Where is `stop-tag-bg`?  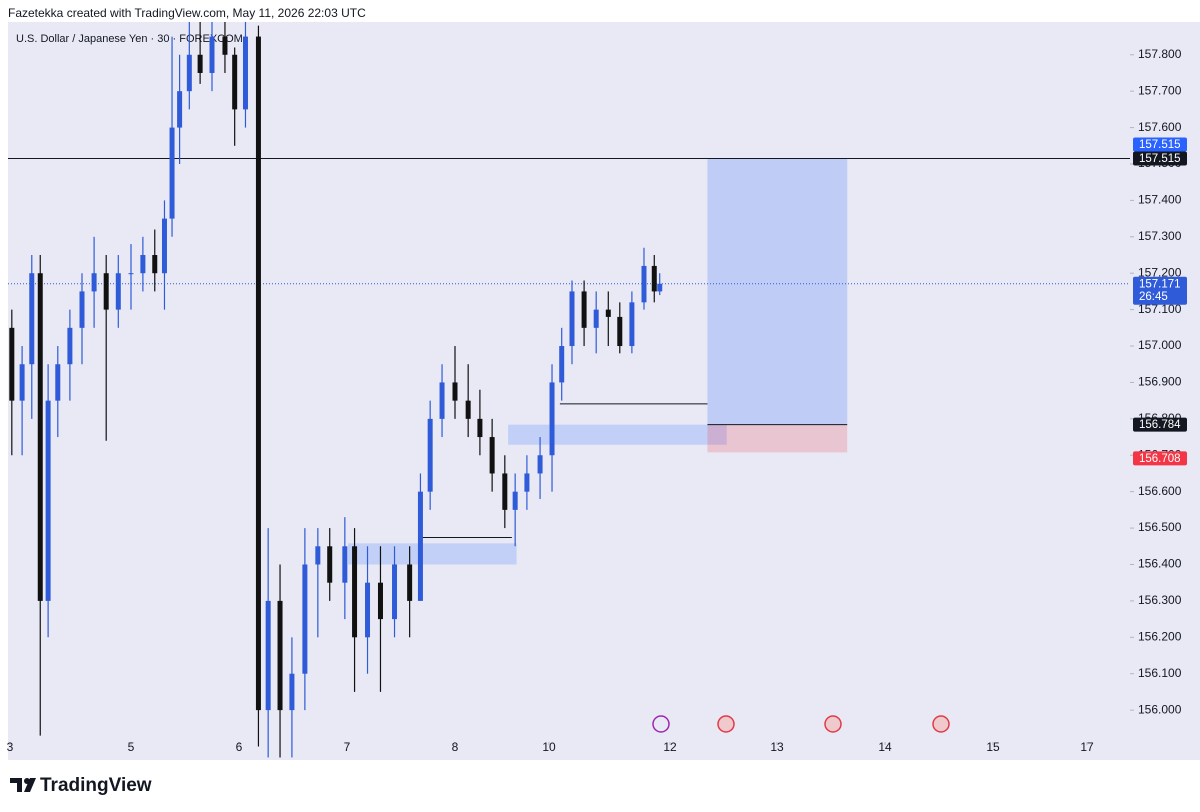
stop-tag-bg is located at coordinates (1160, 458).